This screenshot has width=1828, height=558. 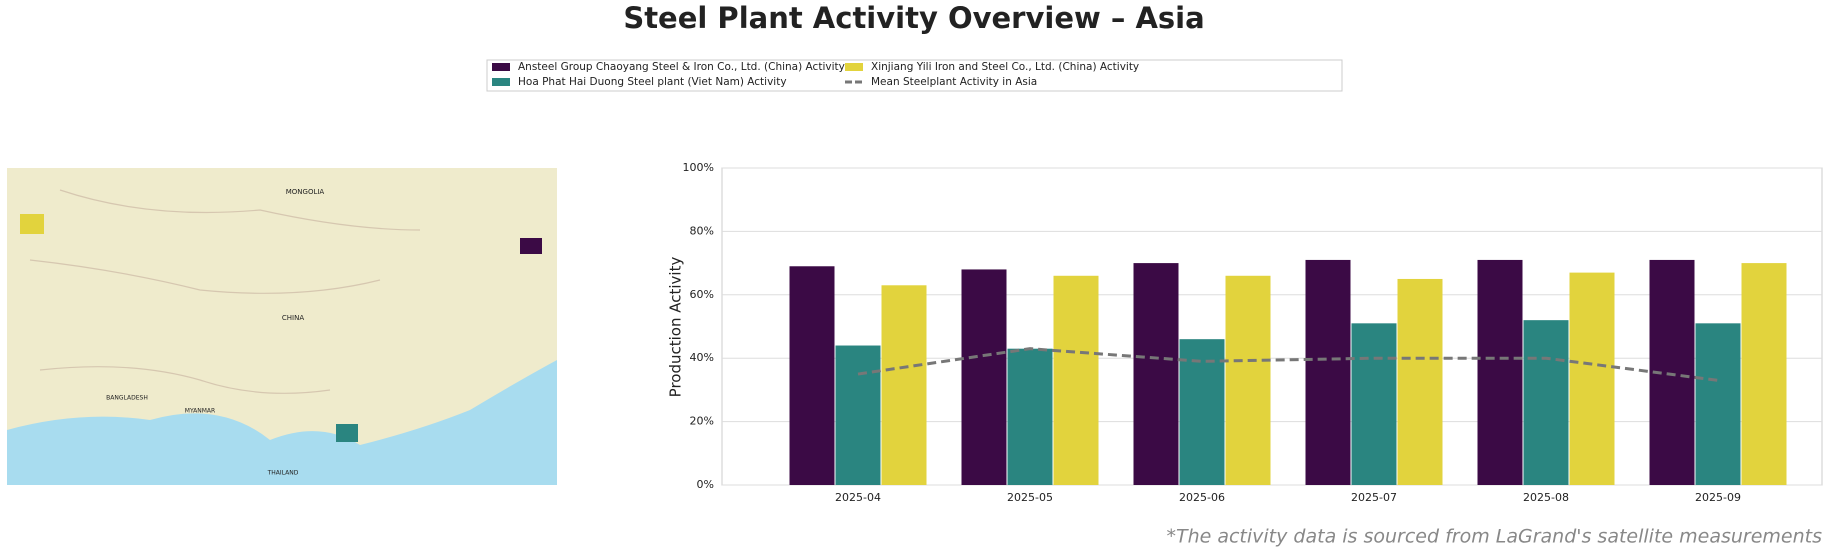 What do you see at coordinates (1030, 497) in the screenshot?
I see `x-tick-label: 2025-05` at bounding box center [1030, 497].